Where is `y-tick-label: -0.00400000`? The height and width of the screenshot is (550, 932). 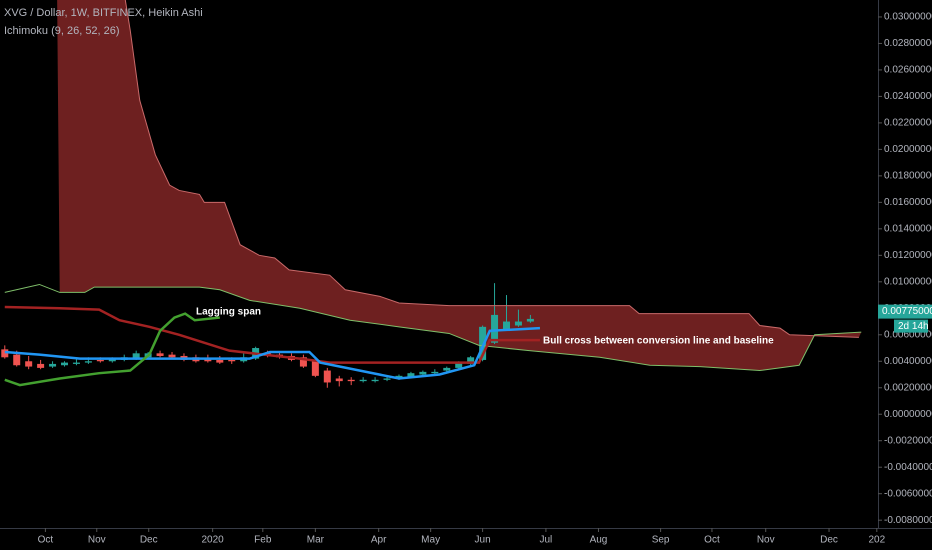
y-tick-label: -0.00400000 is located at coordinates (908, 467).